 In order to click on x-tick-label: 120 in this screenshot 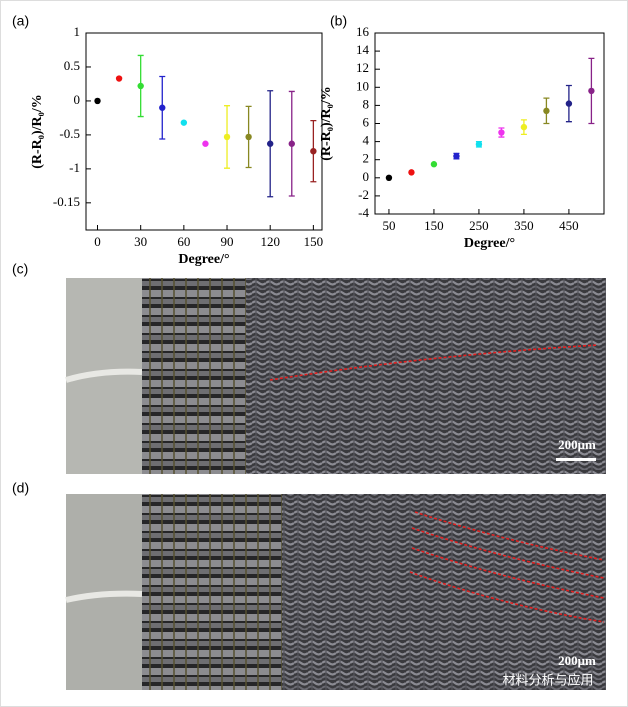, I will do `click(270, 241)`.